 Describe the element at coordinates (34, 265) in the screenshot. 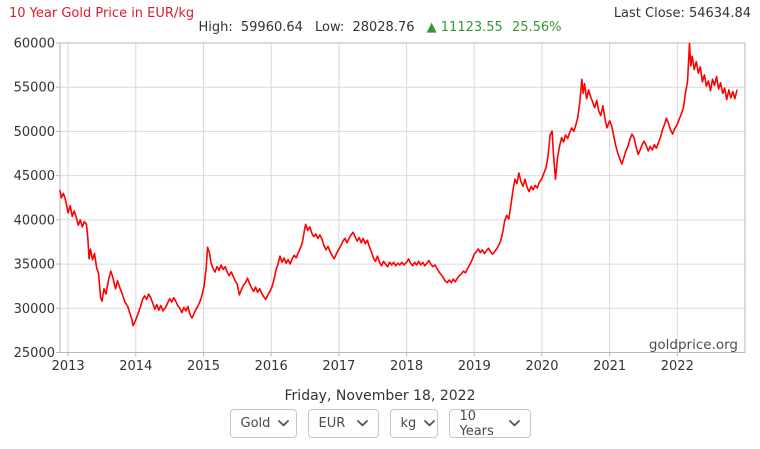

I see `y-tick-label: 35000` at that location.